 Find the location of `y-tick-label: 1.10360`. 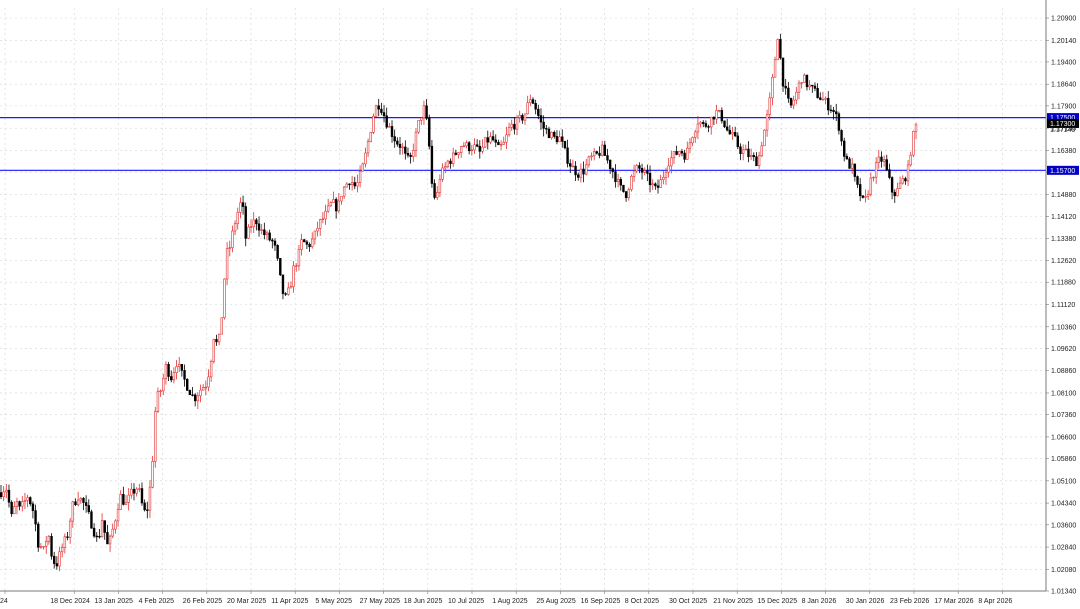

y-tick-label: 1.10360 is located at coordinates (1063, 327).